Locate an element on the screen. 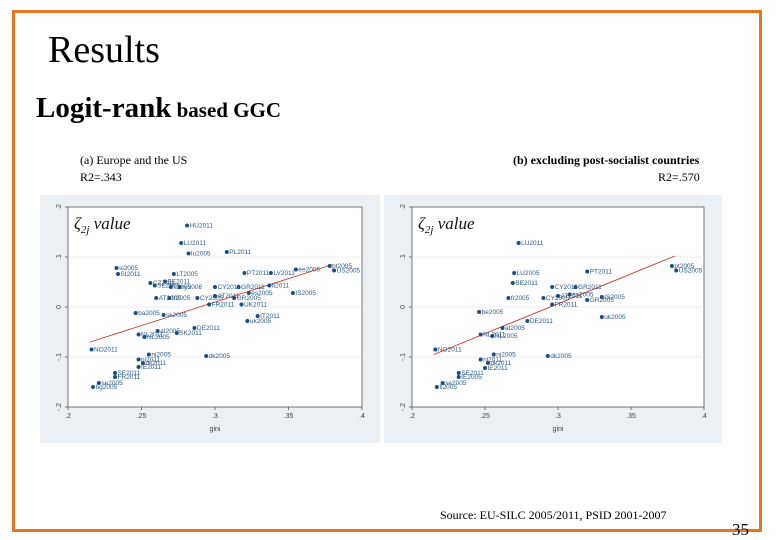 This screenshot has width=780, height=540. chart-b-point-label: NO2011 is located at coordinates (450, 350).